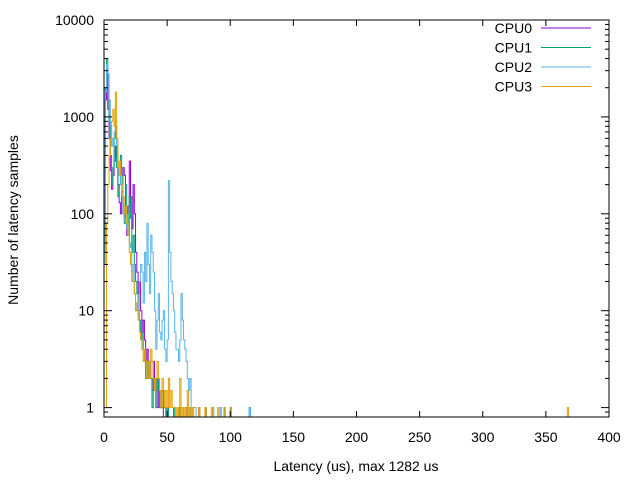  What do you see at coordinates (74, 20) in the screenshot?
I see `y-tick-label: 10000` at bounding box center [74, 20].